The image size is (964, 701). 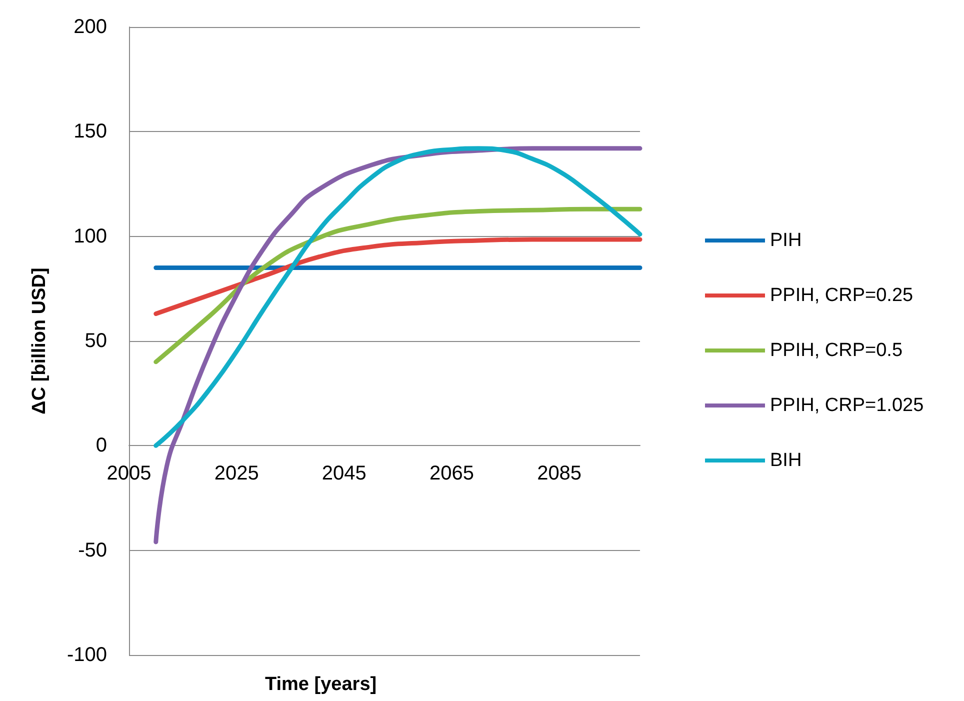 I want to click on legend-label: PPIH, CRP=1.025, so click(x=847, y=405).